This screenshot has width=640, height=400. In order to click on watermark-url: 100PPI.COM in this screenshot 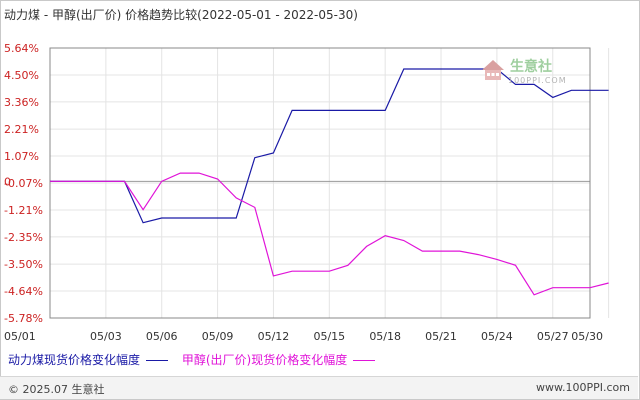, I will do `click(537, 80)`.